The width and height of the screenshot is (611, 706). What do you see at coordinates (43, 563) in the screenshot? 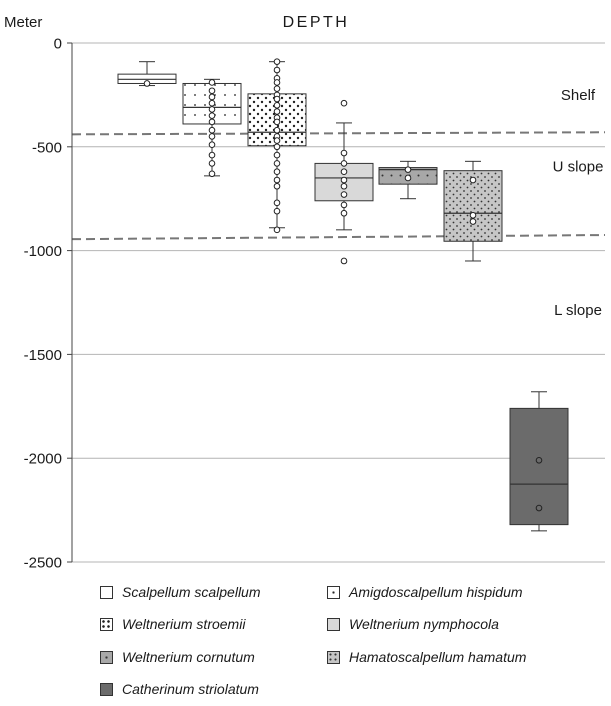
I see `y-tick-label: -2500` at bounding box center [43, 563].